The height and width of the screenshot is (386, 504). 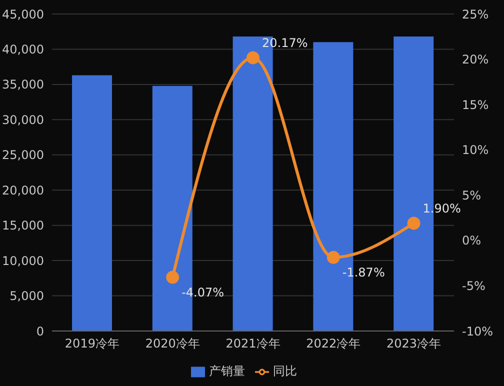 What do you see at coordinates (23, 14) in the screenshot?
I see `y-tick-label: 45,000` at bounding box center [23, 14].